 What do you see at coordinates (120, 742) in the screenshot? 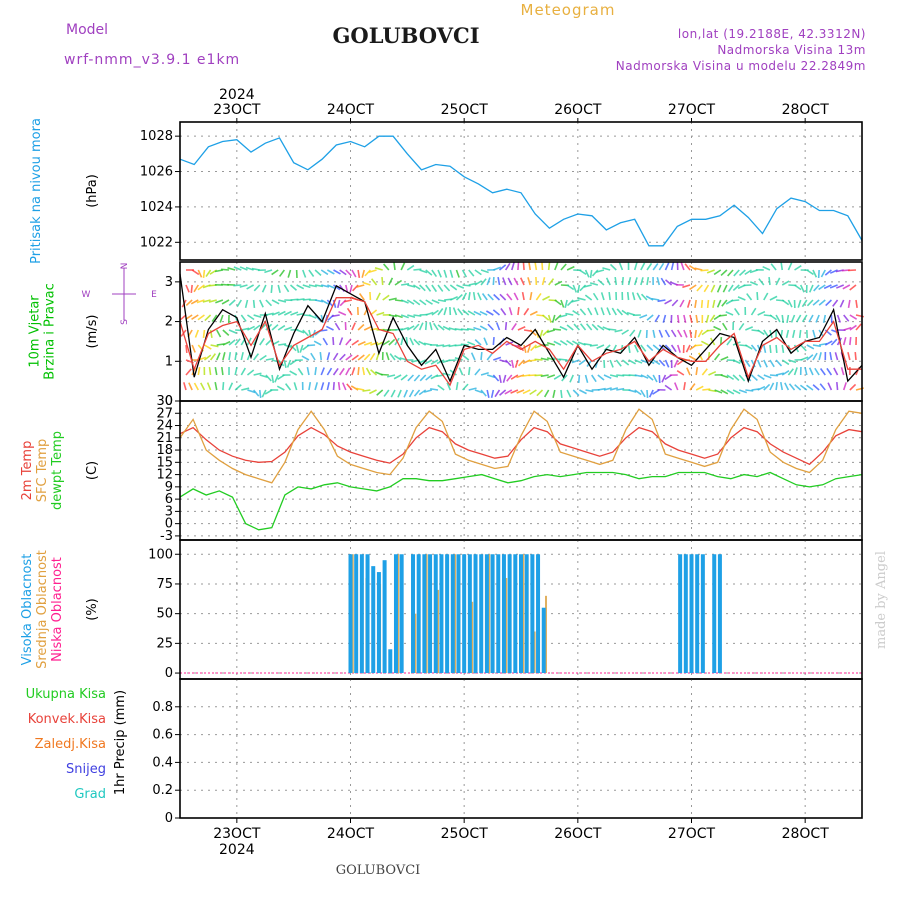
I see `precip-axis-title: 1hr Precip (mm)` at bounding box center [120, 742].